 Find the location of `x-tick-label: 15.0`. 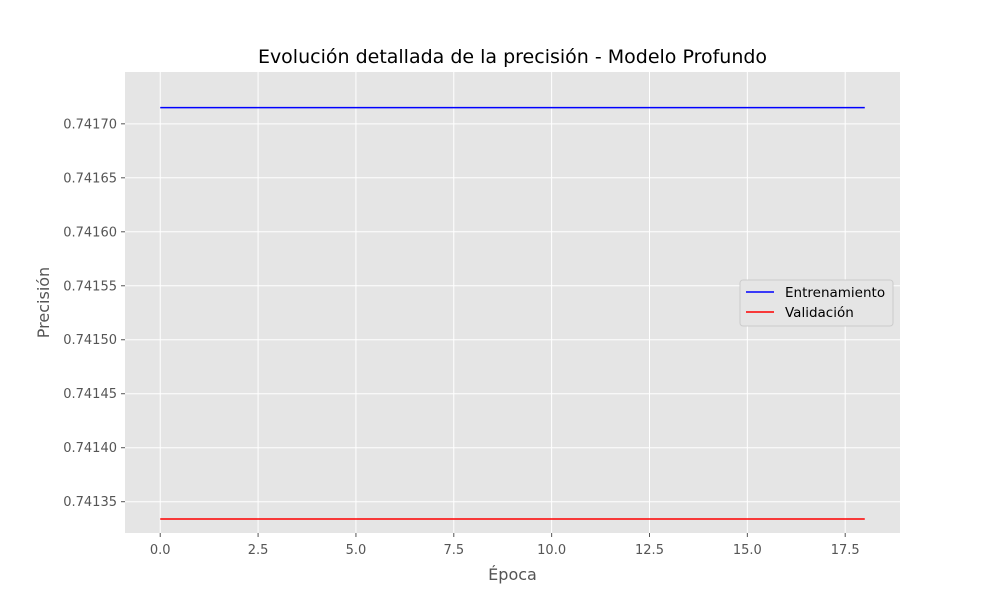

x-tick-label: 15.0 is located at coordinates (747, 550).